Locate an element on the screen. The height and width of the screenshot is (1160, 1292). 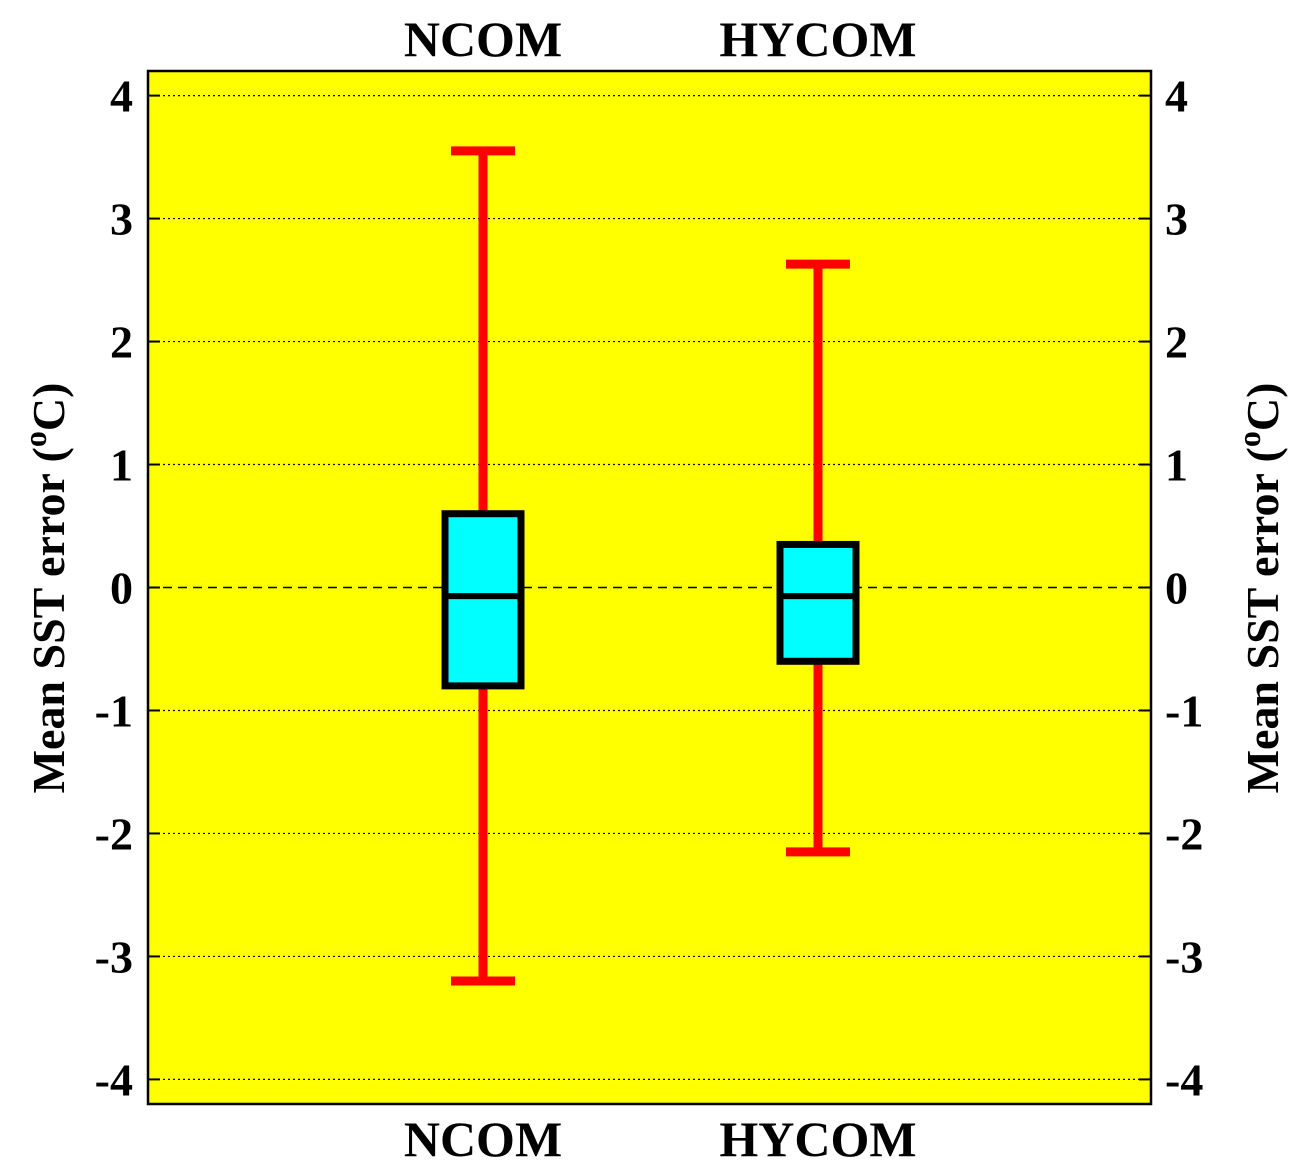
category-label-bottom: NCOM is located at coordinates (483, 1135).